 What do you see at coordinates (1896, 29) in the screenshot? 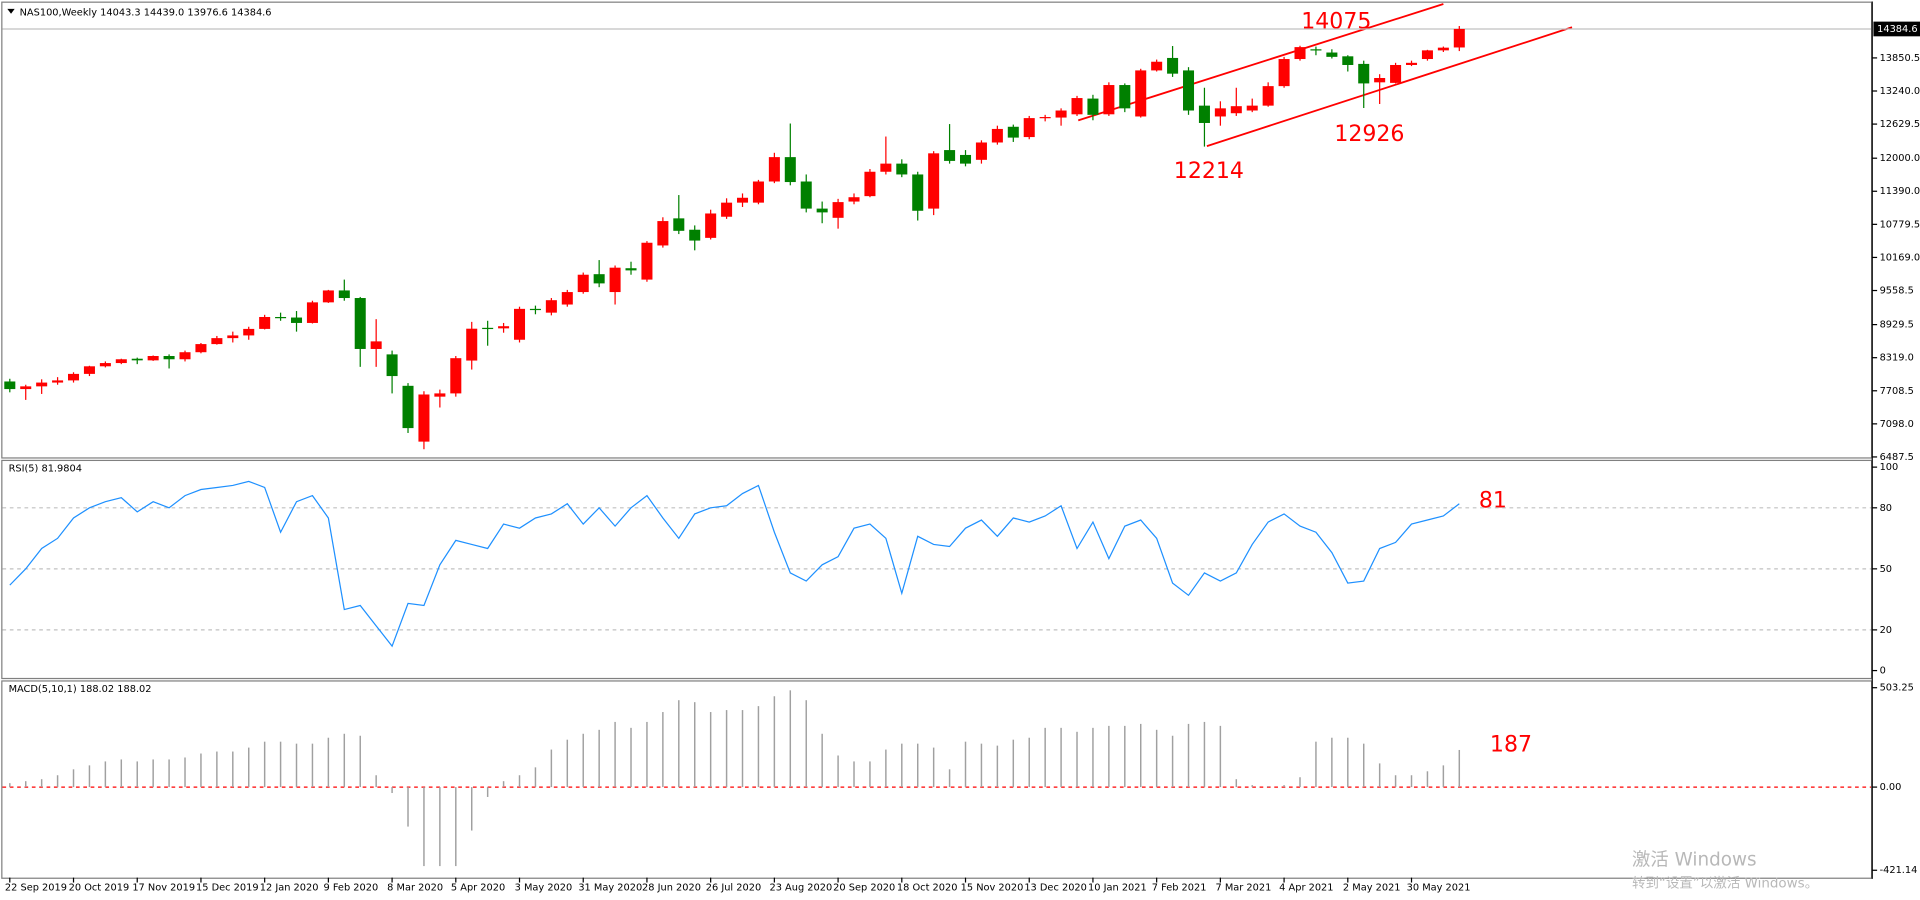
I see `last-price-box` at bounding box center [1896, 29].